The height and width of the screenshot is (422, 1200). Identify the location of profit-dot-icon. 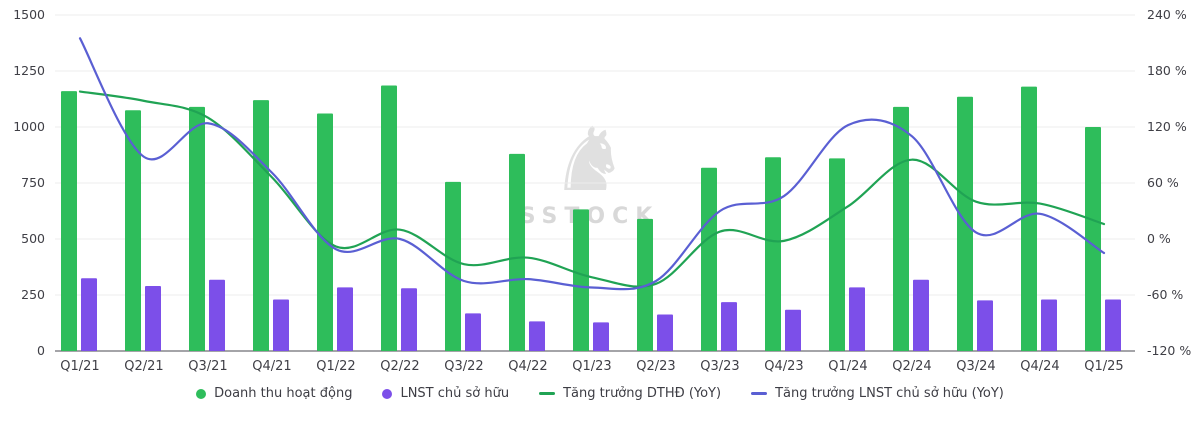
(387, 393).